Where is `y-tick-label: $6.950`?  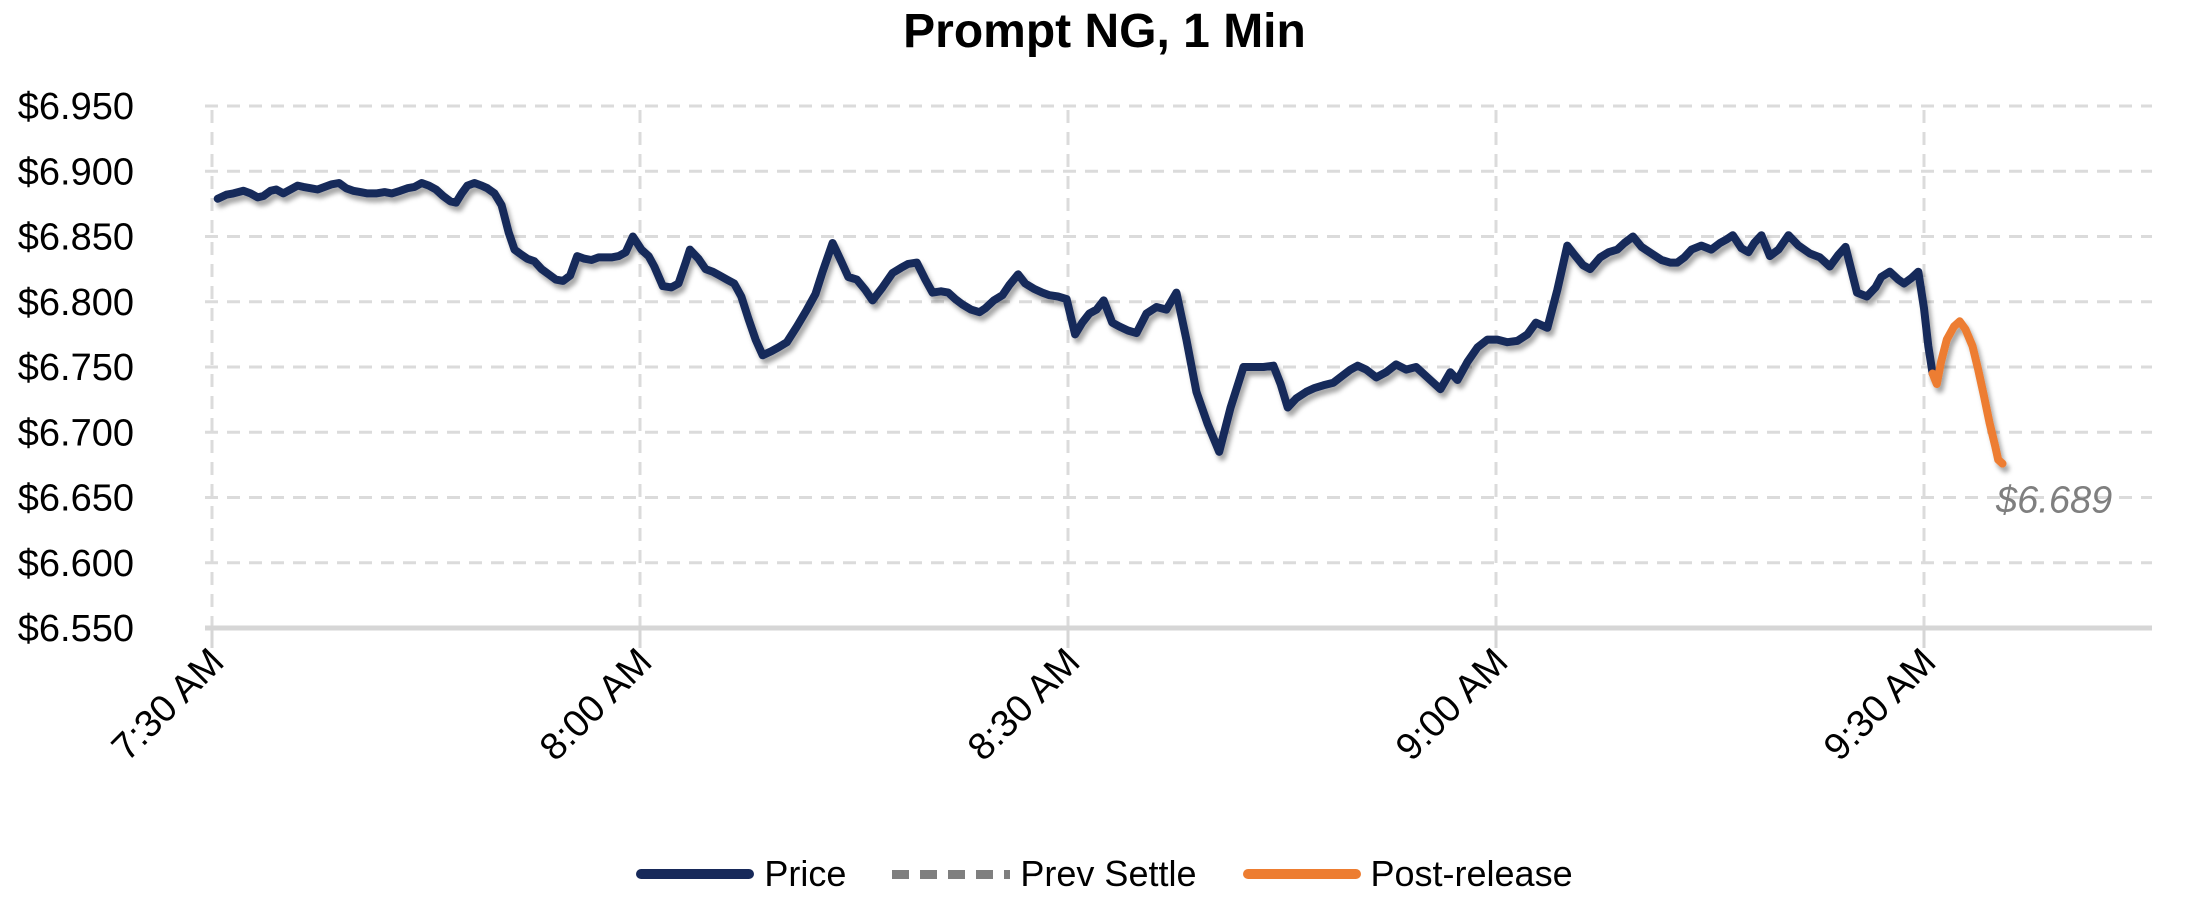
y-tick-label: $6.950 is located at coordinates (76, 107).